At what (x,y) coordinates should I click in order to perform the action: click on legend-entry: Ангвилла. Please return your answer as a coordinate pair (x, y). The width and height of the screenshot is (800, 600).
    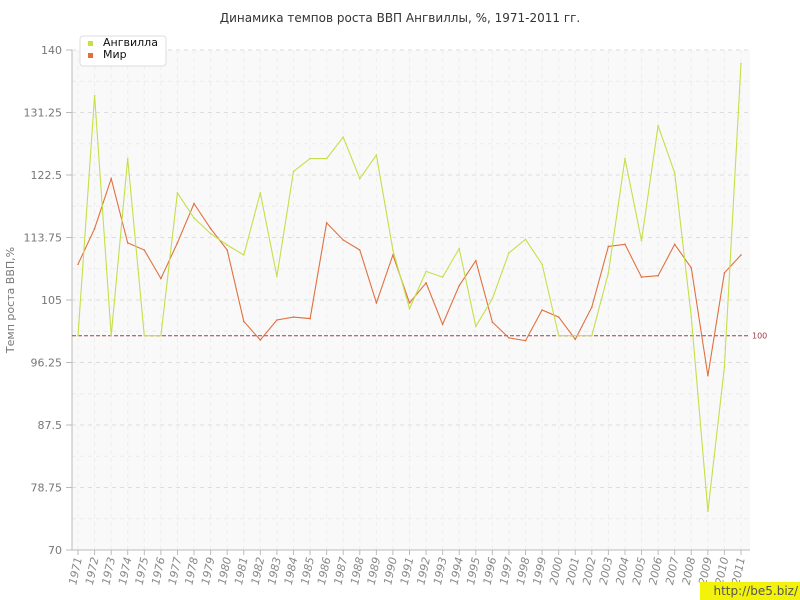
    Looking at the image, I should click on (130, 42).